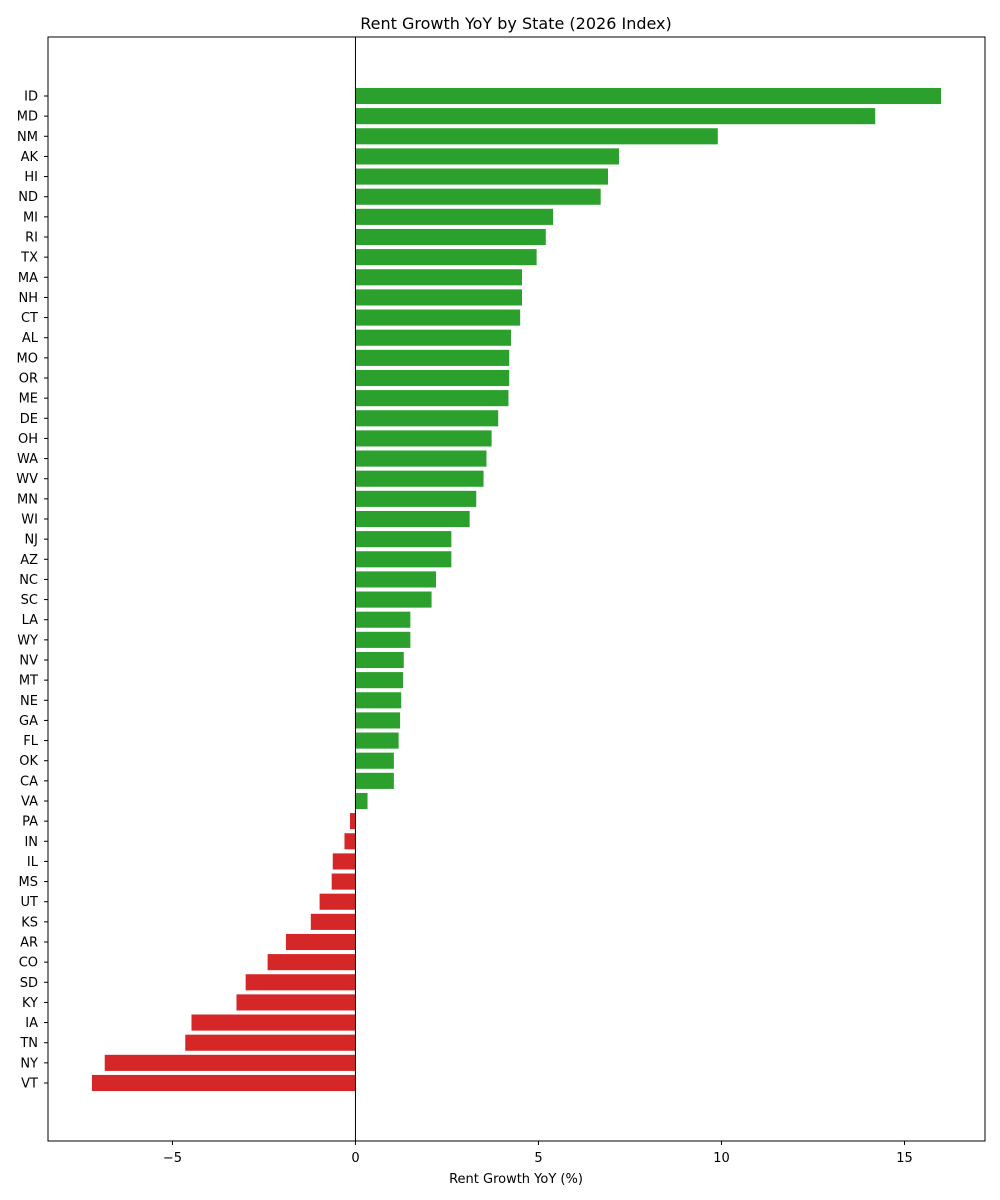 The height and width of the screenshot is (1200, 1000). I want to click on bar-vt, so click(223, 1083).